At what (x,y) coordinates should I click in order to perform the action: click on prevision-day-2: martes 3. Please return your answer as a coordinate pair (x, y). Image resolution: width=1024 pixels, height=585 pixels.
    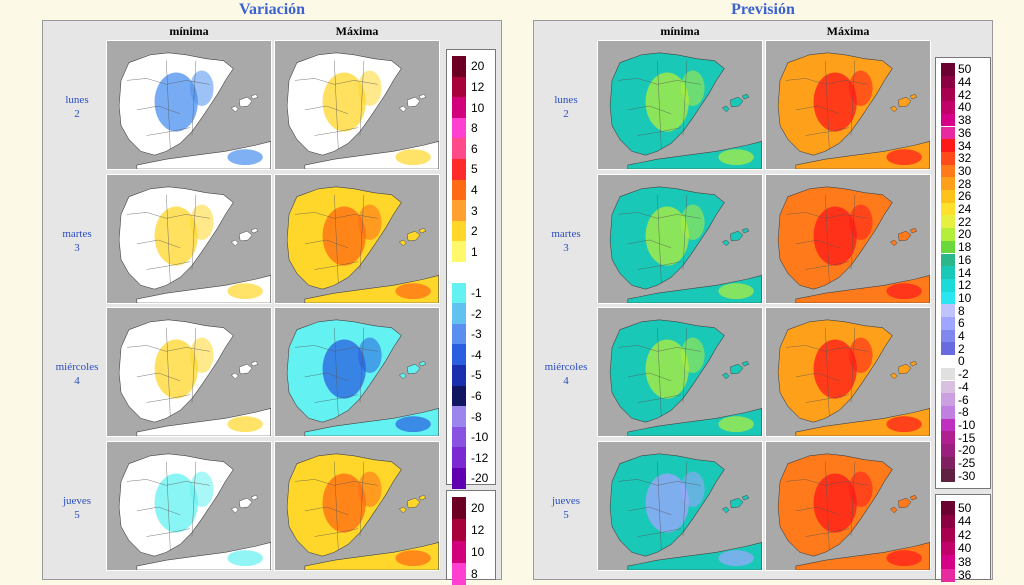
    Looking at the image, I should click on (566, 241).